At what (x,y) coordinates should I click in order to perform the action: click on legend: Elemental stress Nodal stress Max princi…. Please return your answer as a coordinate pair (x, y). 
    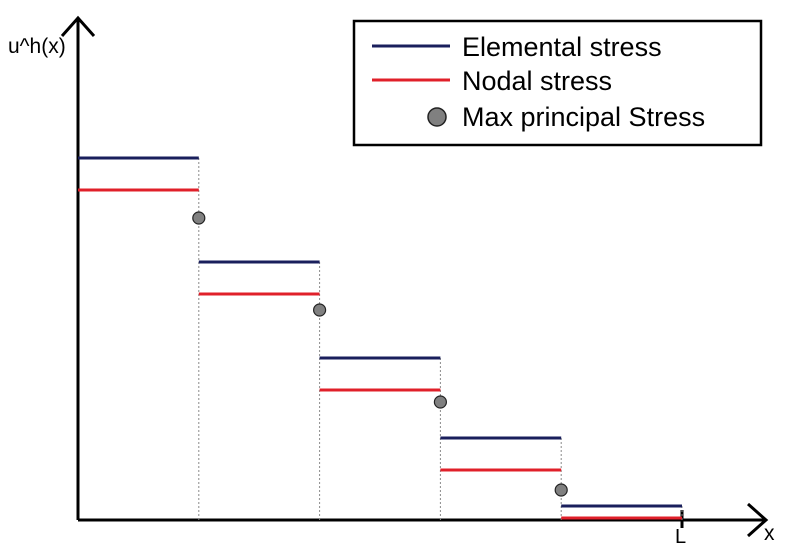
    Looking at the image, I should click on (557, 83).